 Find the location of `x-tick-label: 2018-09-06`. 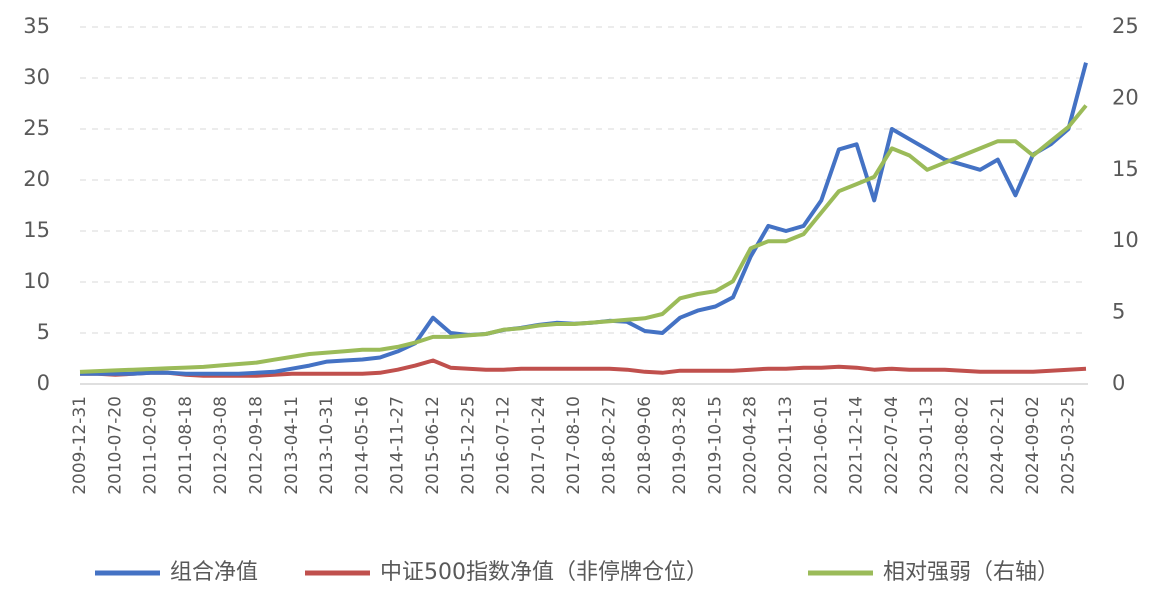

x-tick-label: 2018-09-06 is located at coordinates (645, 445).